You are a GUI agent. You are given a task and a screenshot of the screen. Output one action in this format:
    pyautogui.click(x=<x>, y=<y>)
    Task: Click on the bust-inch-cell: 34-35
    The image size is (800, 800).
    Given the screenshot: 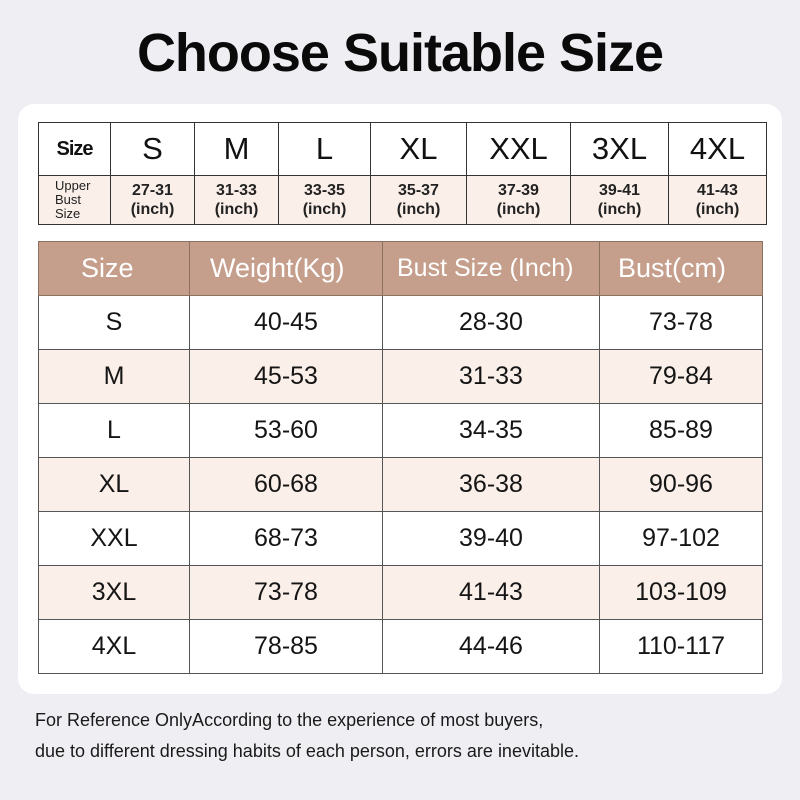 What is the action you would take?
    pyautogui.click(x=491, y=430)
    